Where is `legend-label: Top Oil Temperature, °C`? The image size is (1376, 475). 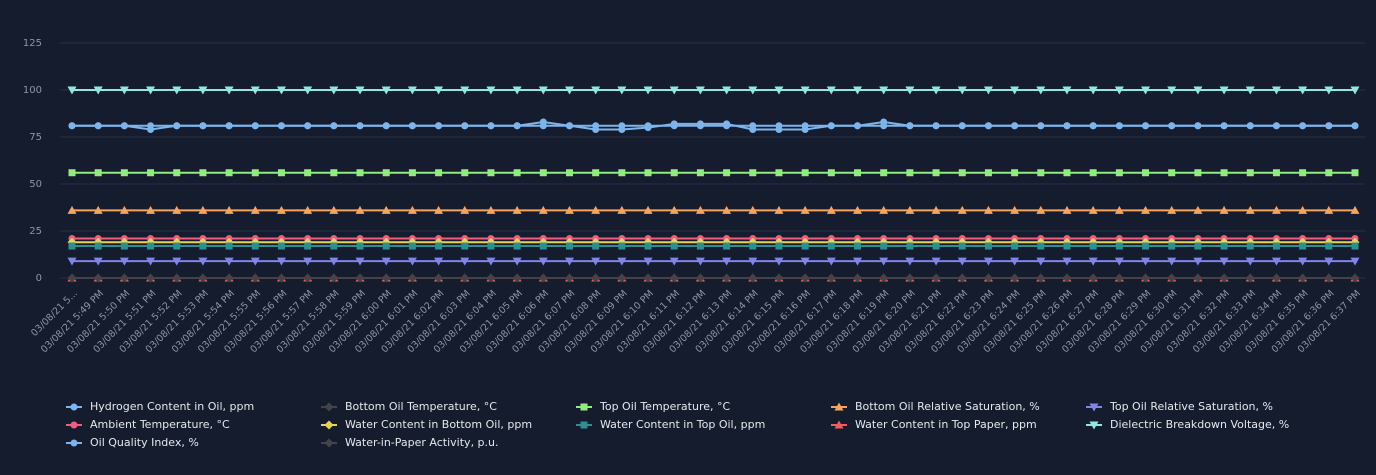 legend-label: Top Oil Temperature, °C is located at coordinates (664, 406).